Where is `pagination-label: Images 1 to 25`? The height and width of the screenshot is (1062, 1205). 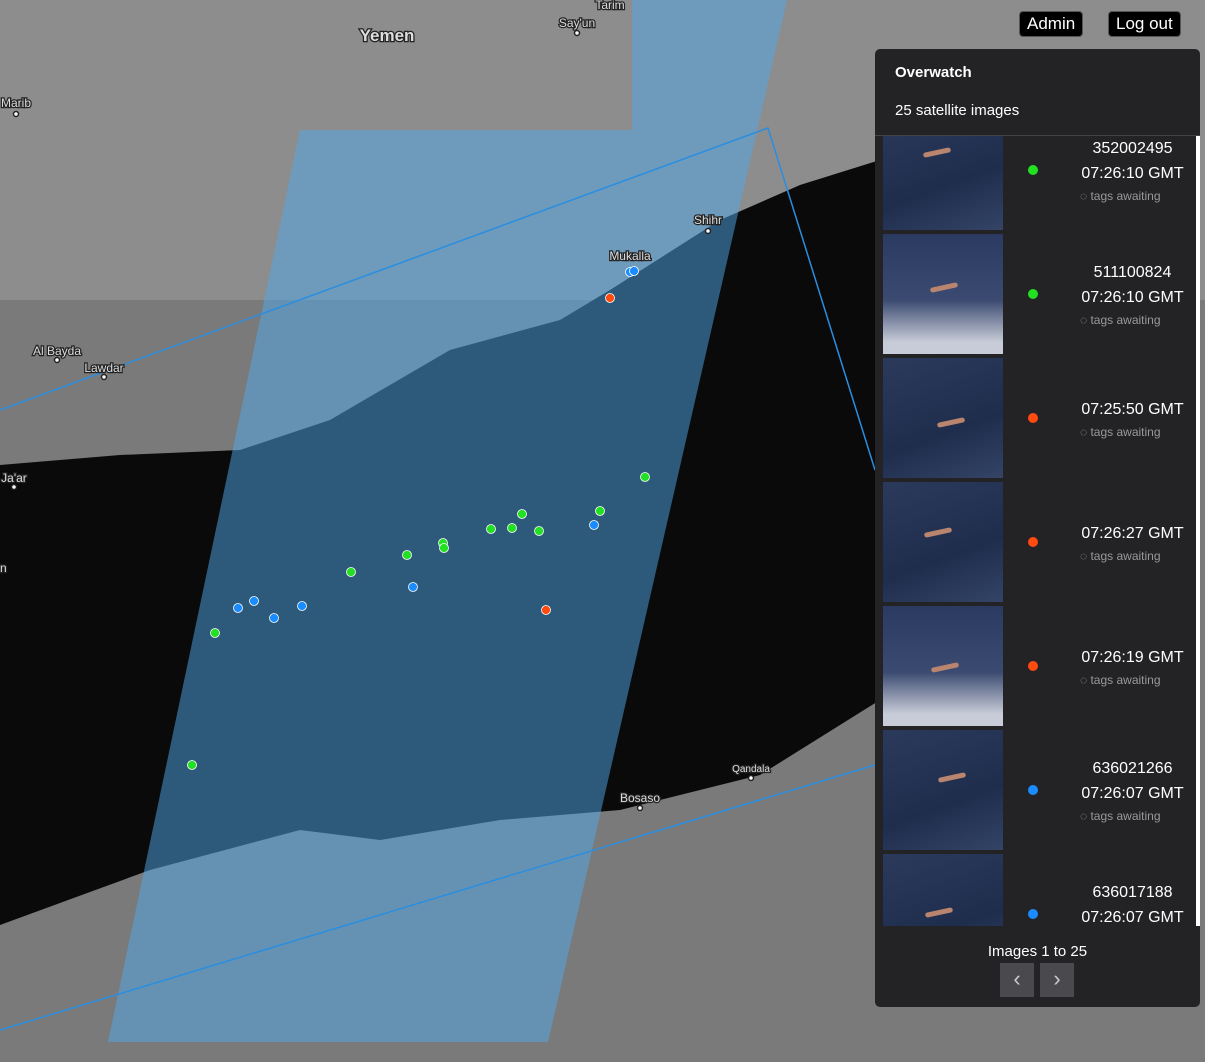
pagination-label: Images 1 to 25 is located at coordinates (1037, 951).